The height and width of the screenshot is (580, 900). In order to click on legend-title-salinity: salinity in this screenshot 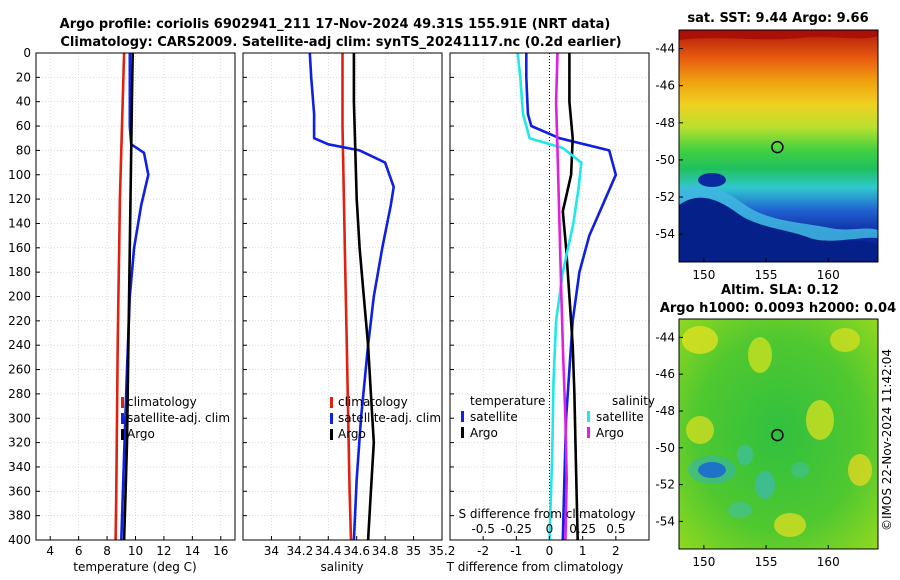, I will do `click(633, 401)`.